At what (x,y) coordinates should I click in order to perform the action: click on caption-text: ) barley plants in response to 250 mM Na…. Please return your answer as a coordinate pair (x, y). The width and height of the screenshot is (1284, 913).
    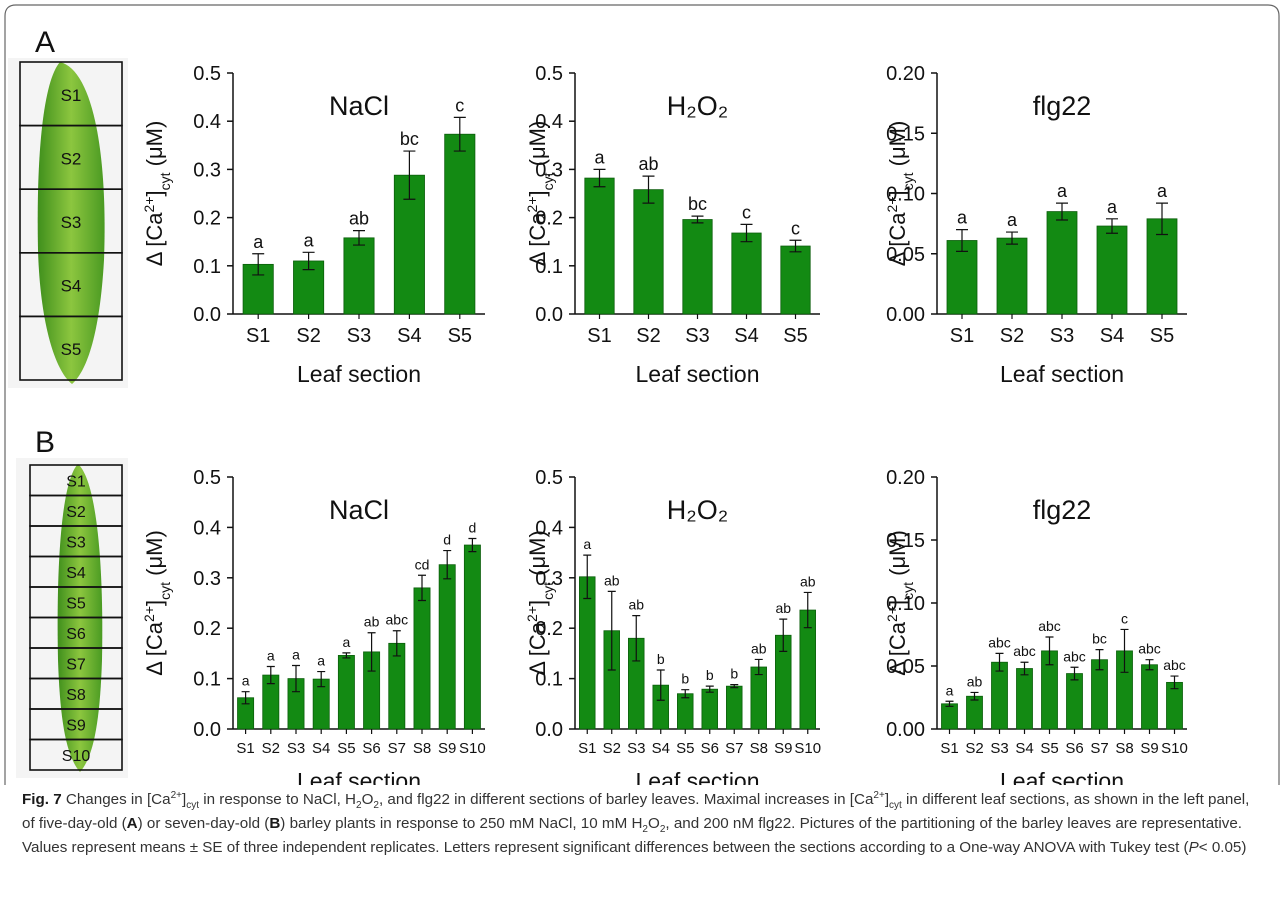
    Looking at the image, I should click on (461, 823).